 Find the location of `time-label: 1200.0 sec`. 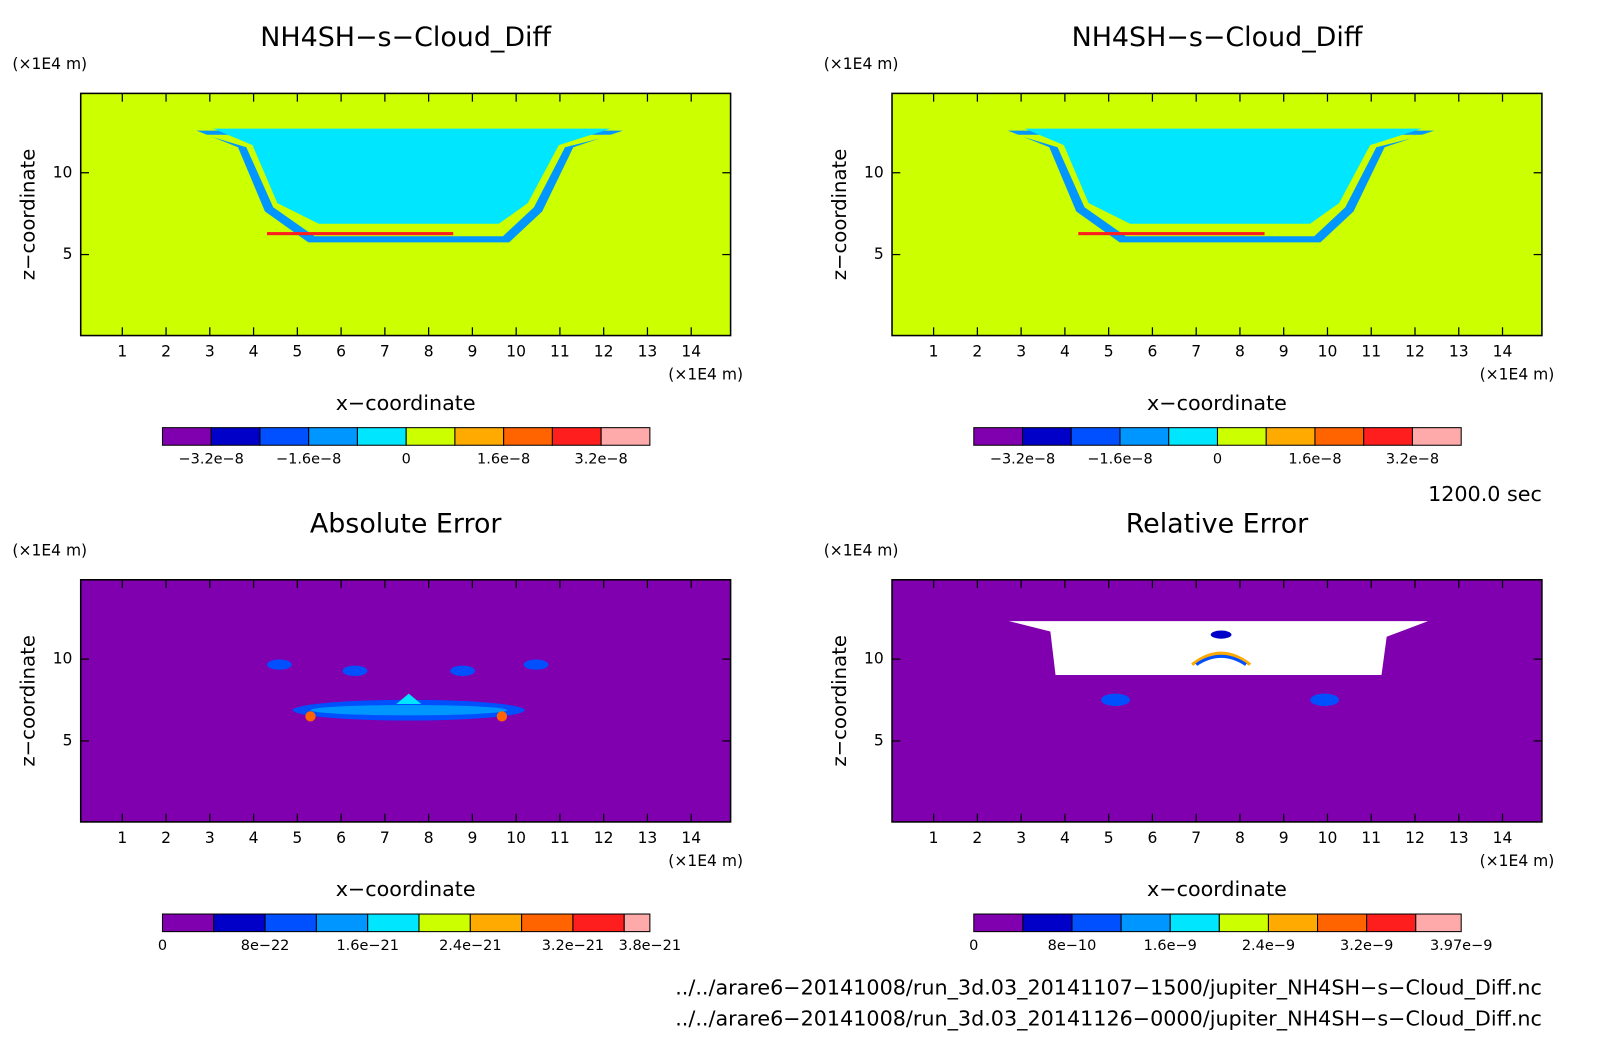

time-label: 1200.0 sec is located at coordinates (1485, 494).